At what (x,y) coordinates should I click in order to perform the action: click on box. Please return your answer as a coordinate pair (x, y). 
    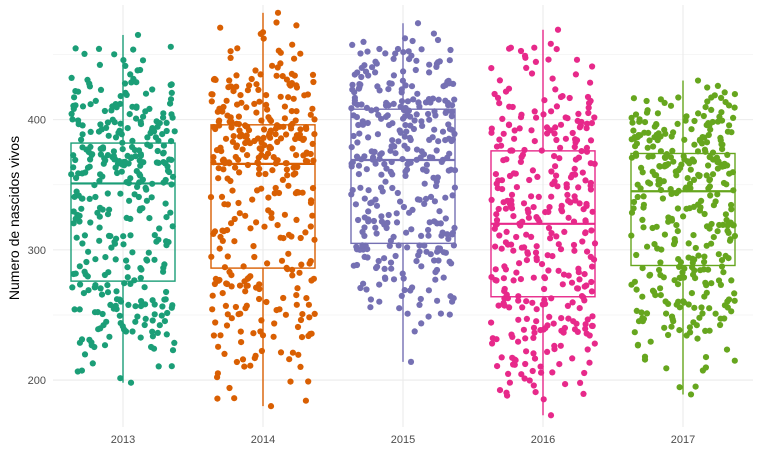
    Looking at the image, I should click on (403, 176).